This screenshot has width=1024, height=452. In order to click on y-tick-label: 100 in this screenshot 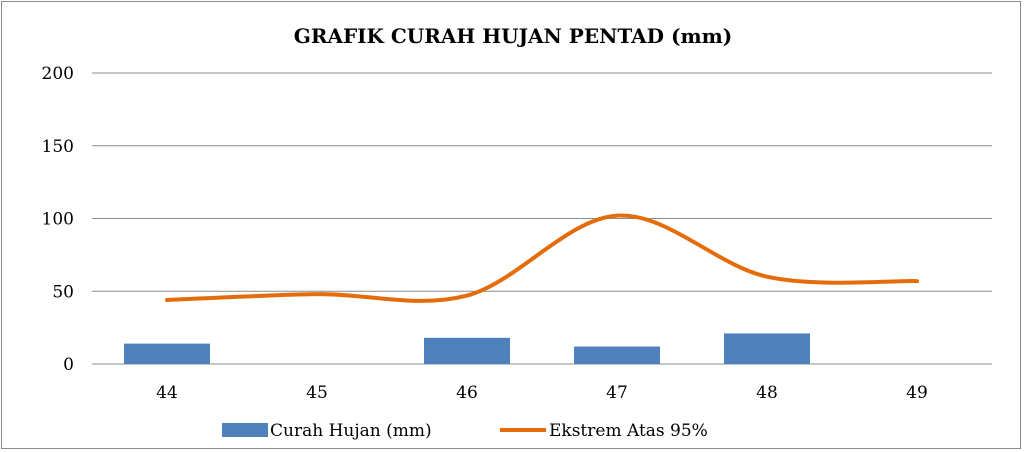, I will do `click(58, 220)`.